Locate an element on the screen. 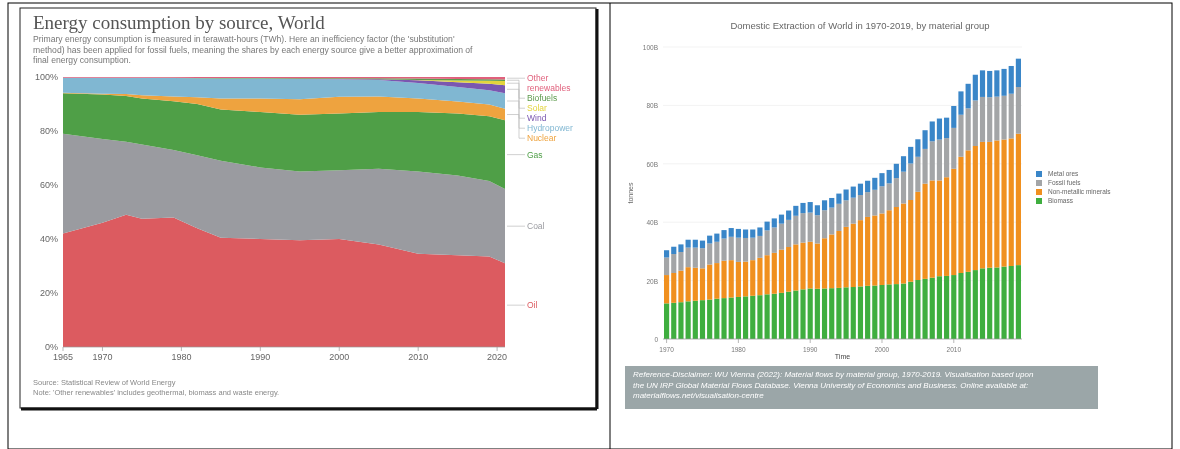 Image resolution: width=1180 pixels, height=449 pixels. x-tick-label: 1990 is located at coordinates (260, 357).